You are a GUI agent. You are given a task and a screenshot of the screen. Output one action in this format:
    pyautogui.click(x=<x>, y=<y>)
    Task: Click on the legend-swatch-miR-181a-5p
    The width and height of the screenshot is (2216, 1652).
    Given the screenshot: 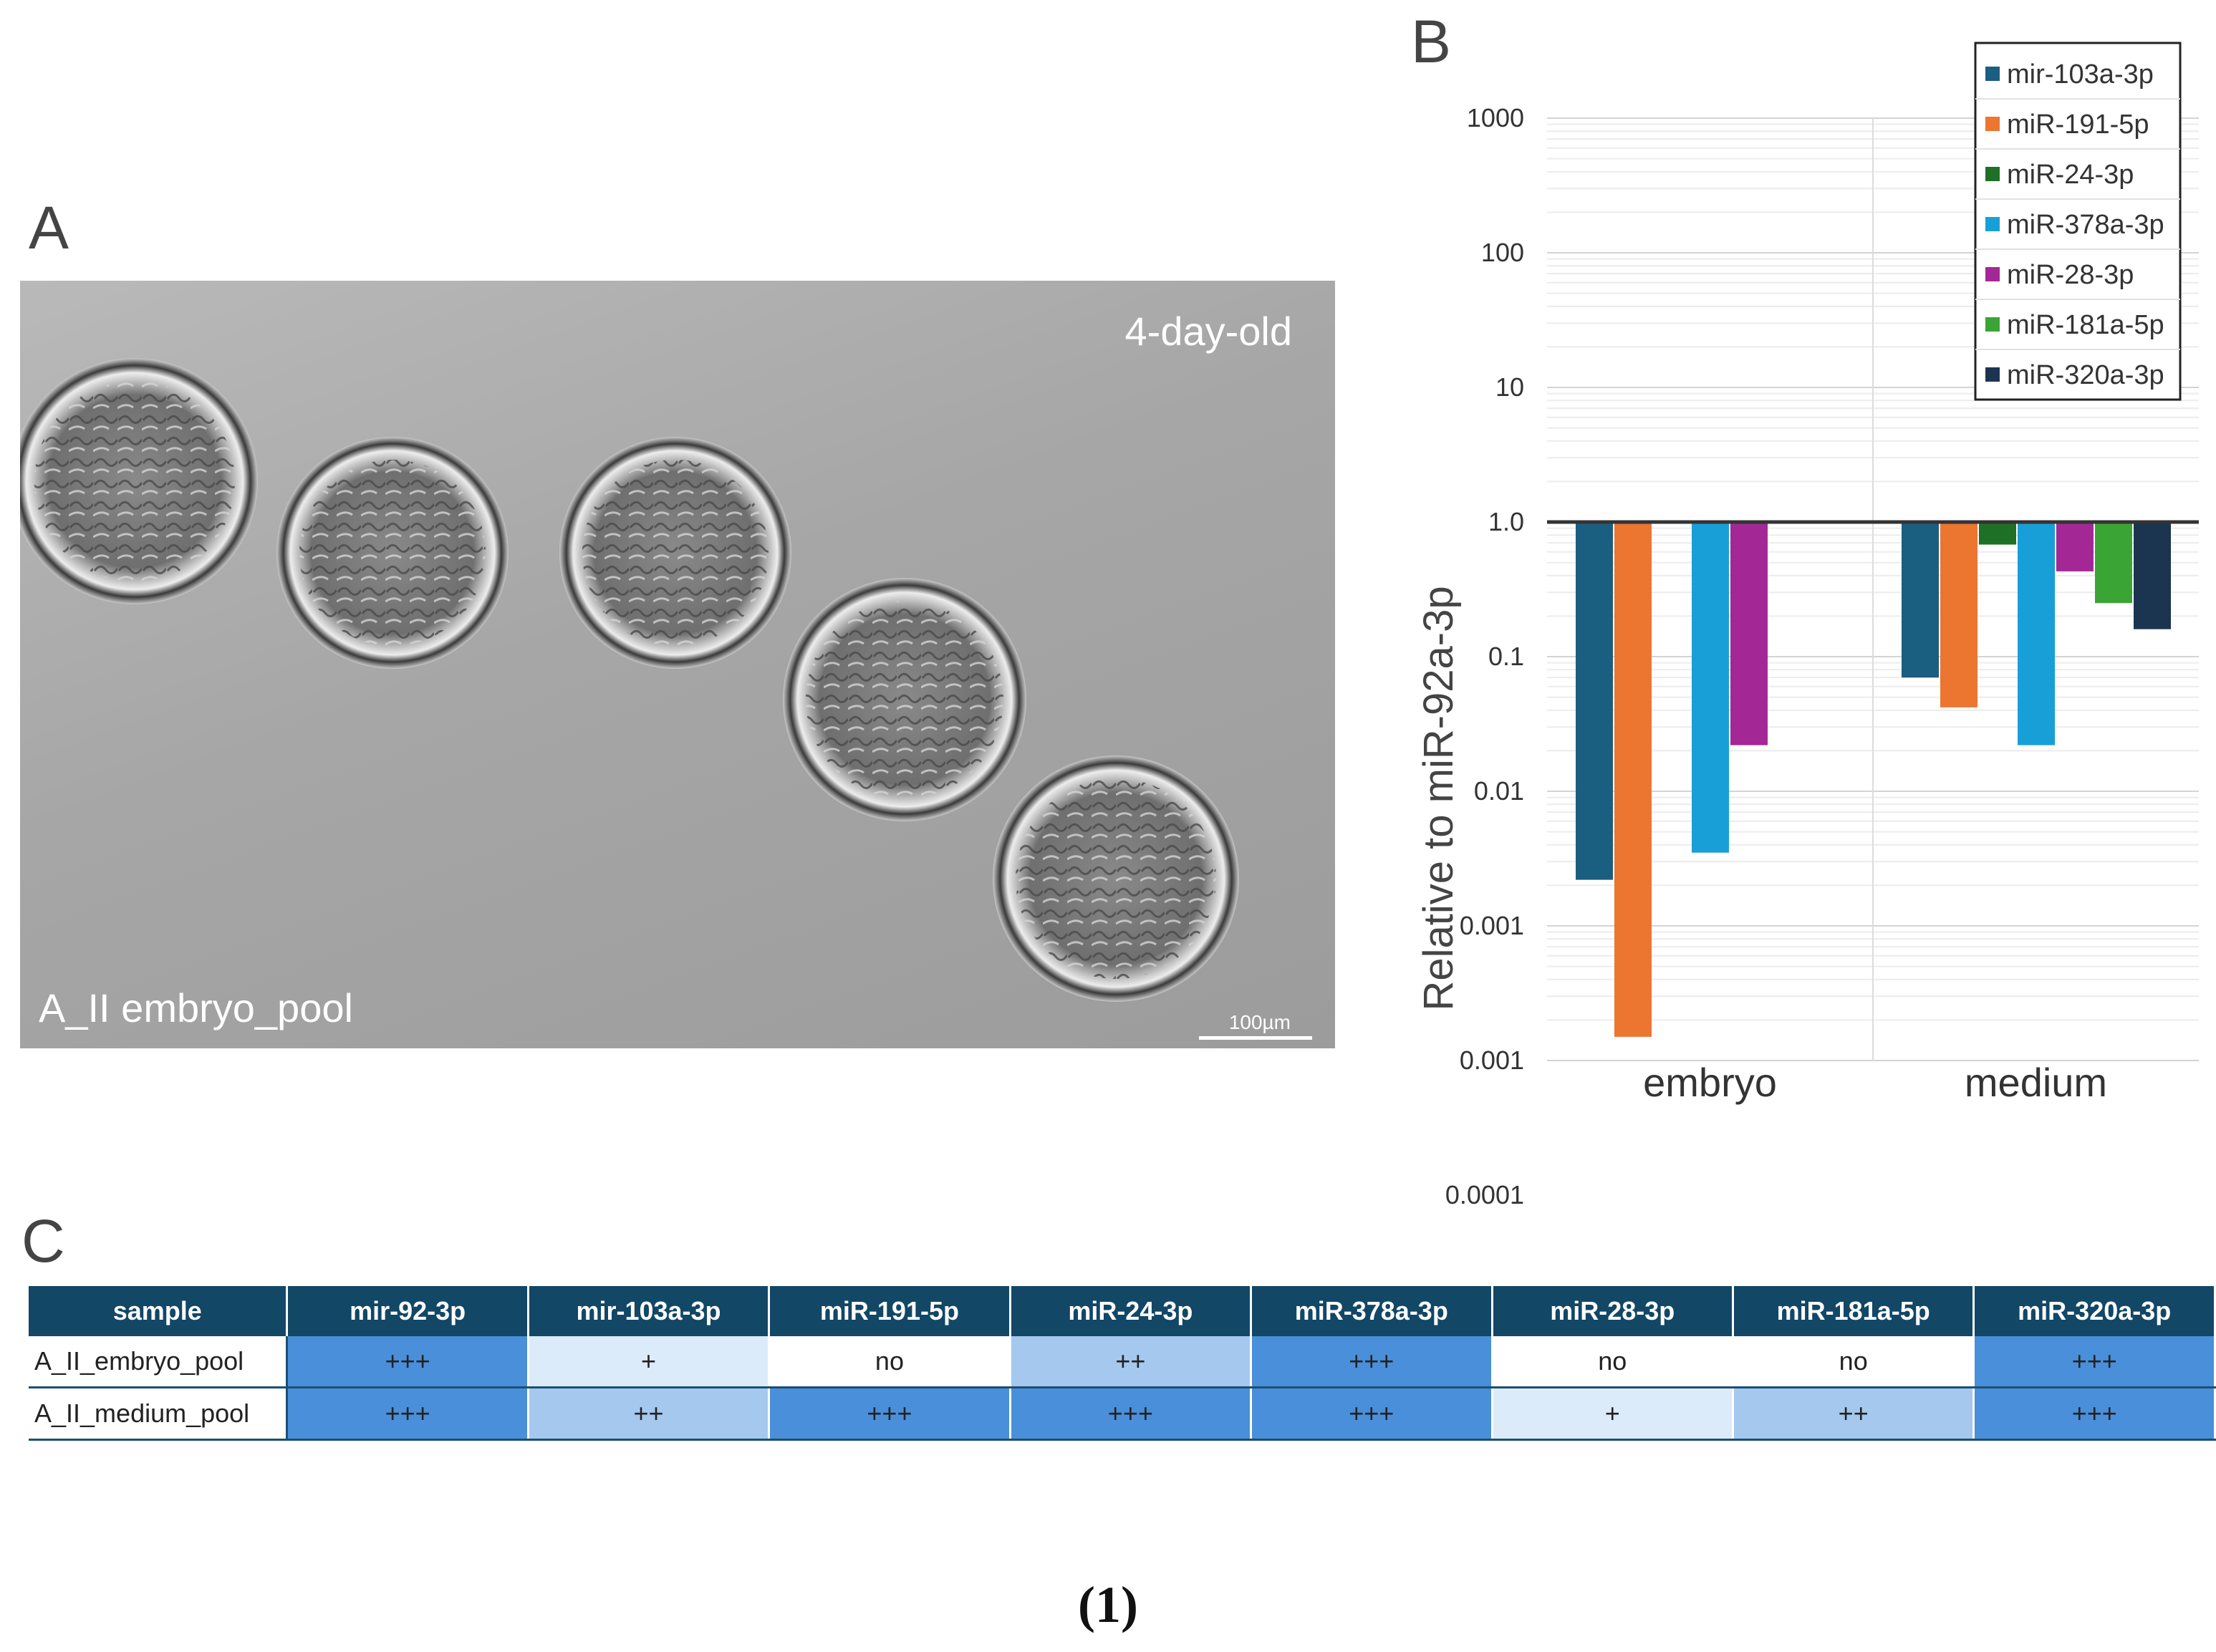 What is the action you would take?
    pyautogui.click(x=1992, y=325)
    